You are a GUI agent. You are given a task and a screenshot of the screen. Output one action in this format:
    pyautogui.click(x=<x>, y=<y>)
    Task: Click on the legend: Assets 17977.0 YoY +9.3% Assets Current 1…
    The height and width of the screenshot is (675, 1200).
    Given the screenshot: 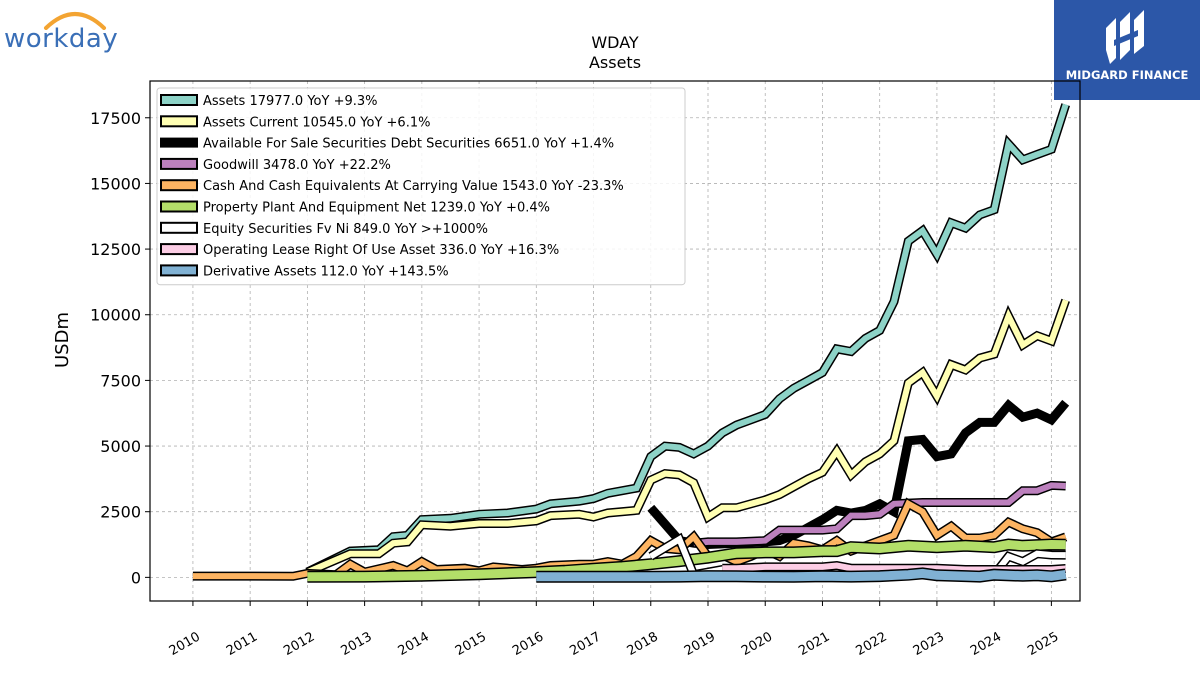 What is the action you would take?
    pyautogui.click(x=421, y=186)
    